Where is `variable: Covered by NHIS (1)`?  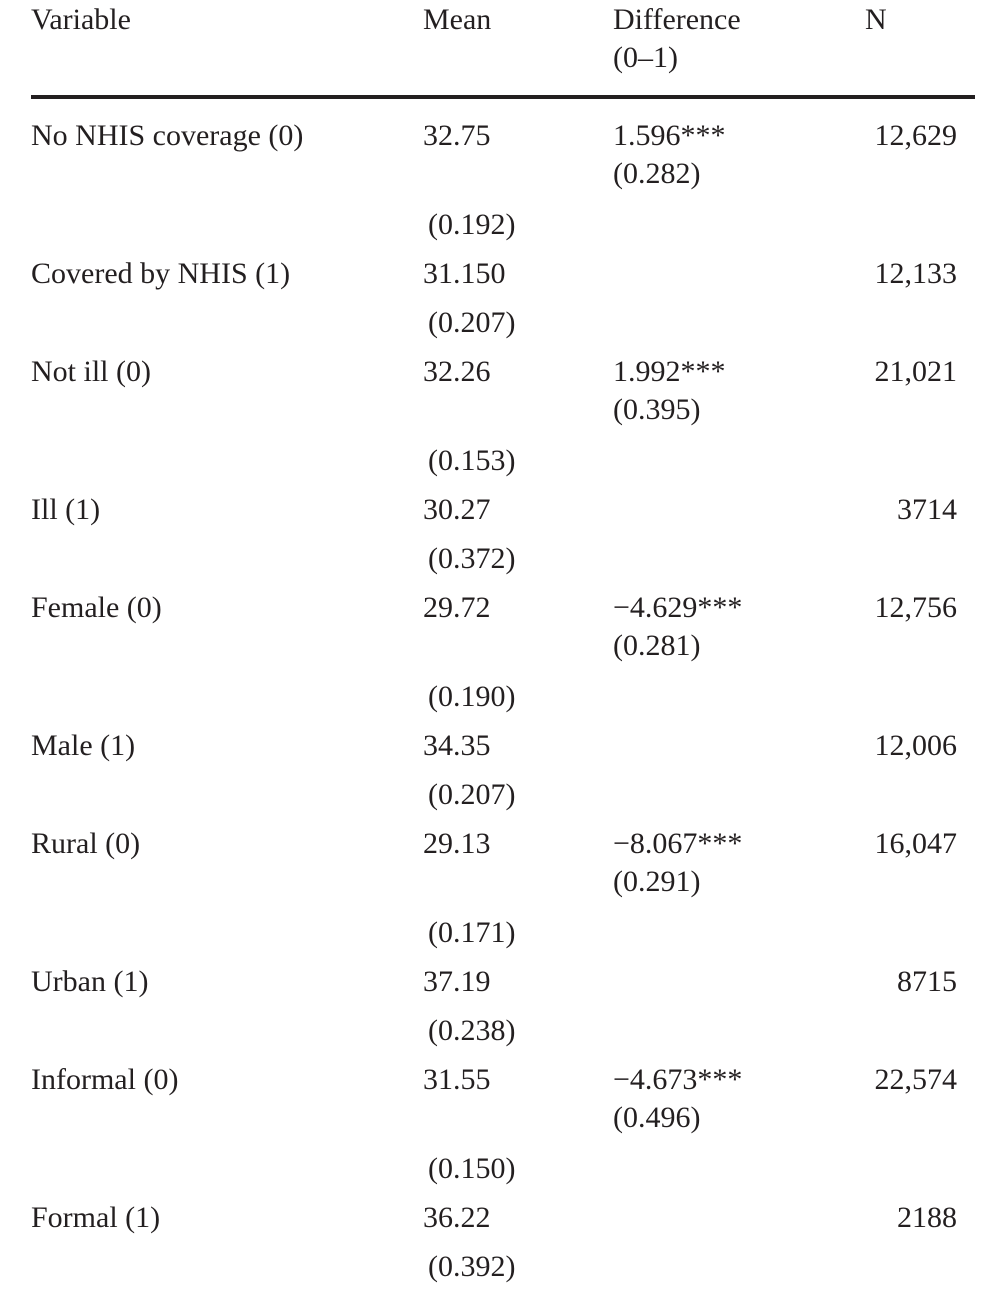
variable: Covered by NHIS (1) is located at coordinates (161, 273).